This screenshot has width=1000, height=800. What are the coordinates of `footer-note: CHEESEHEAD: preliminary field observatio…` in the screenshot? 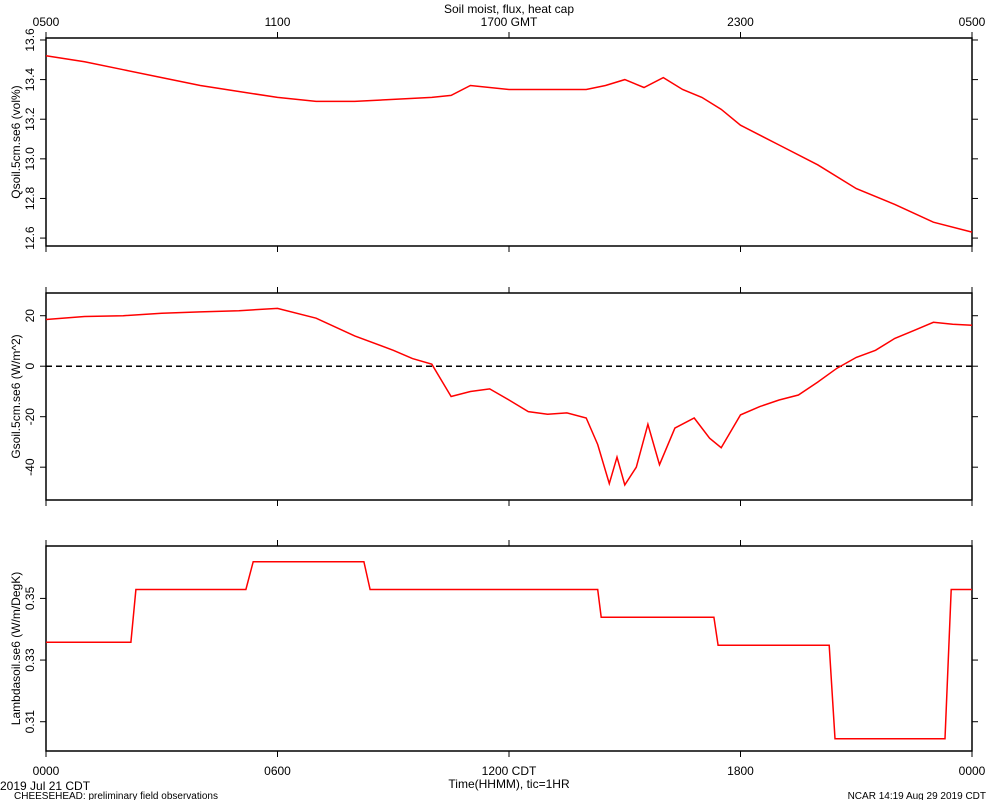 It's located at (116, 795).